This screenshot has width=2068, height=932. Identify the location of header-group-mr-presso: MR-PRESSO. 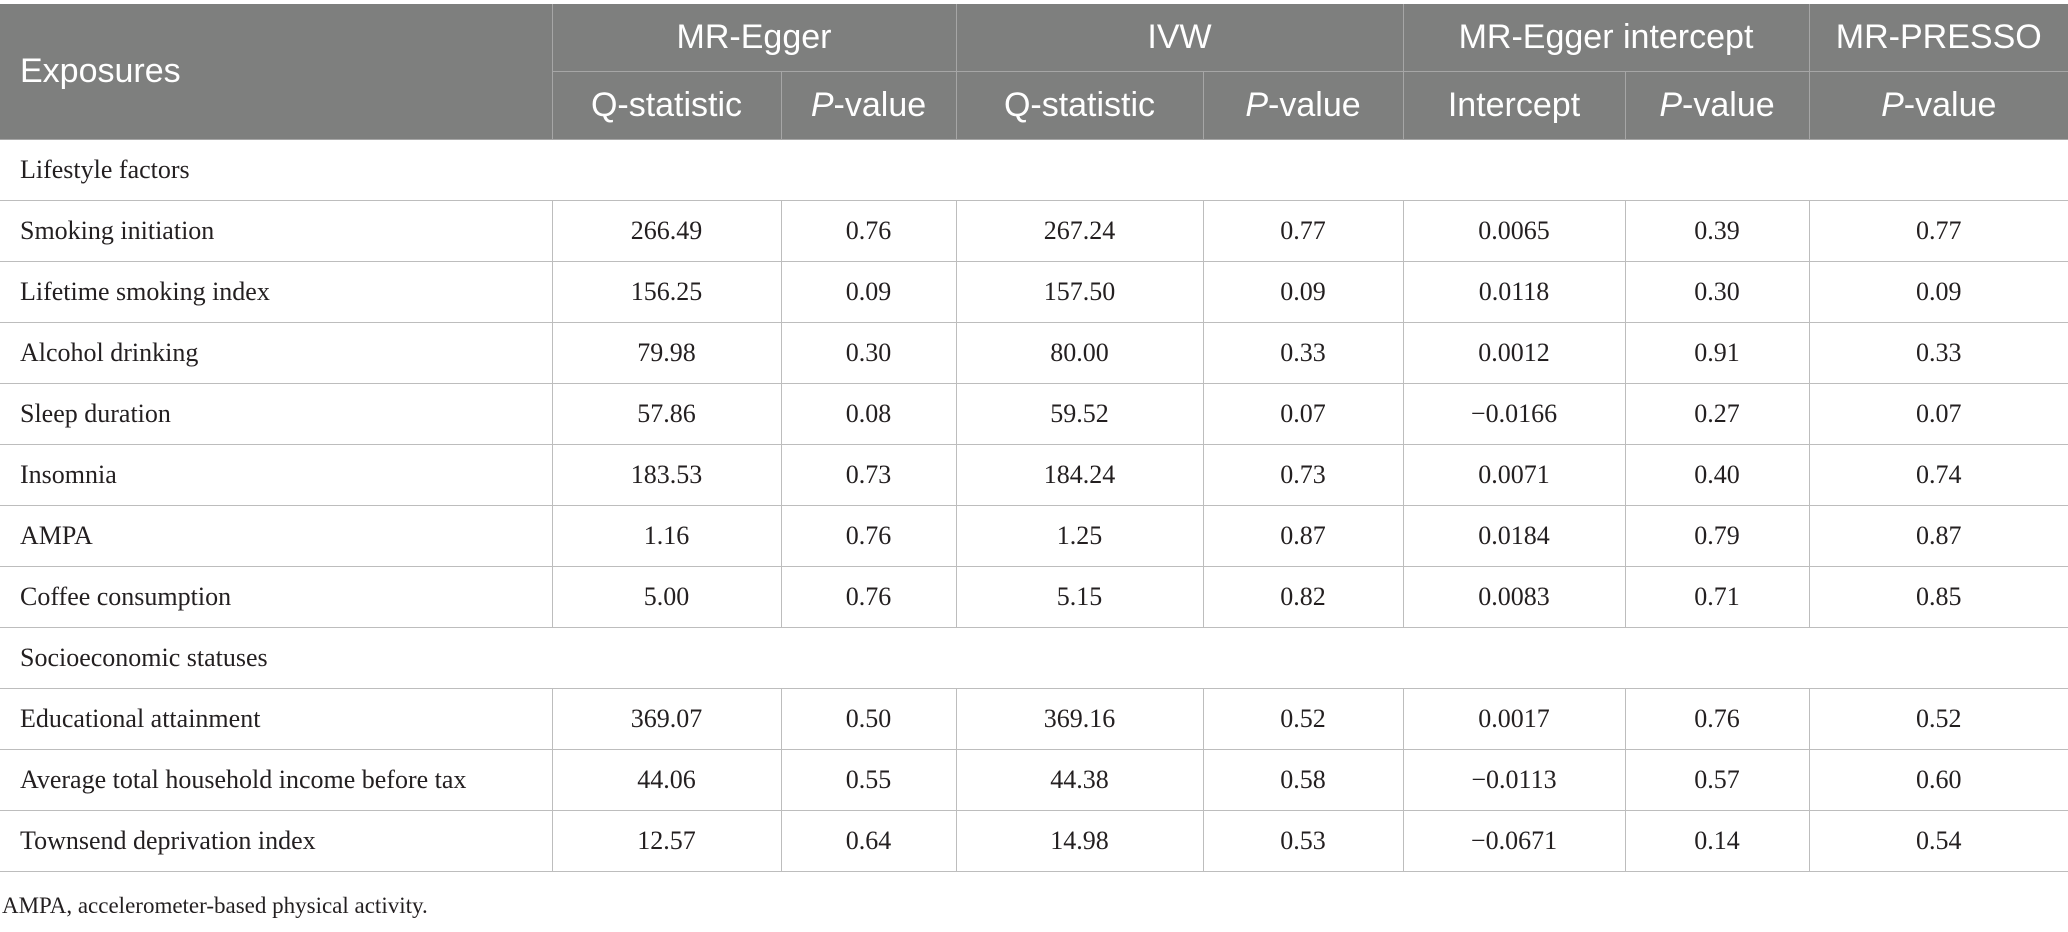
(1938, 38).